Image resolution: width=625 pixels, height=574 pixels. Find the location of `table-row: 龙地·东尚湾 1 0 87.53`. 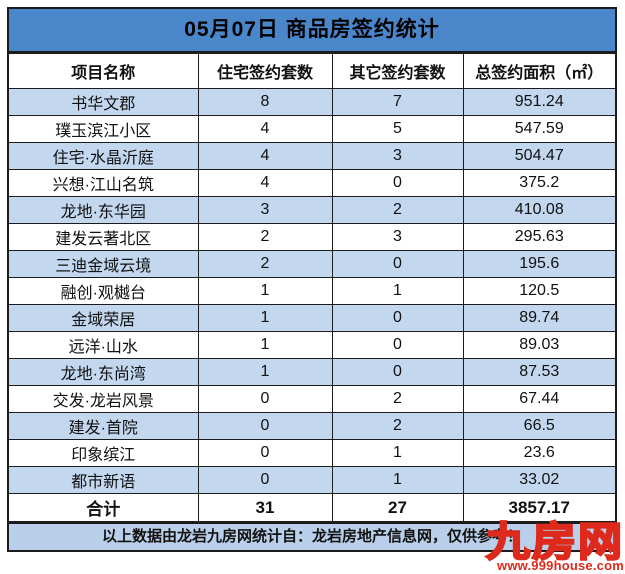

table-row: 龙地·东尚湾 1 0 87.53 is located at coordinates (312, 372).